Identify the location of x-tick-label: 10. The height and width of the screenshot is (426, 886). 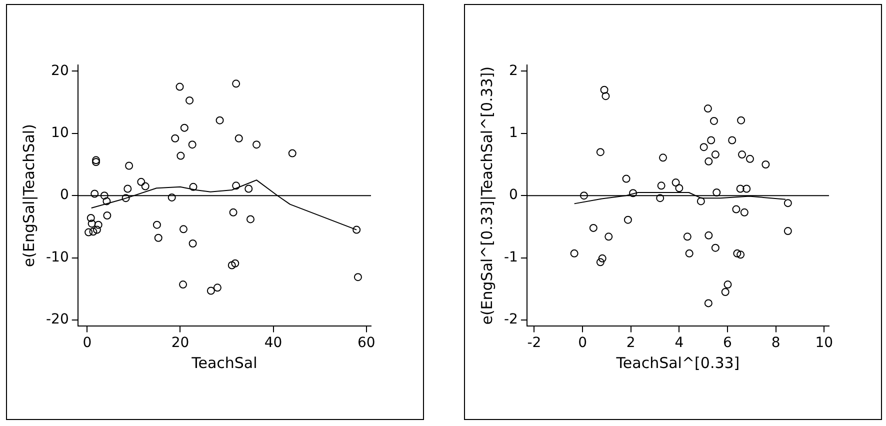
(824, 343).